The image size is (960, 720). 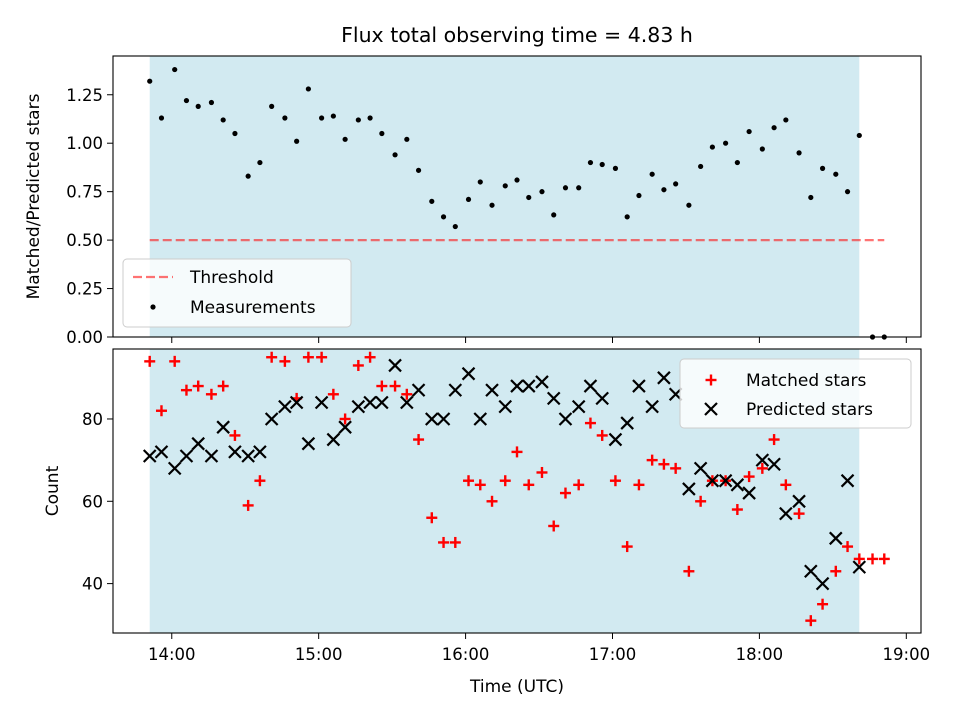 I want to click on legend-measurements-label: Measurements, so click(x=253, y=308).